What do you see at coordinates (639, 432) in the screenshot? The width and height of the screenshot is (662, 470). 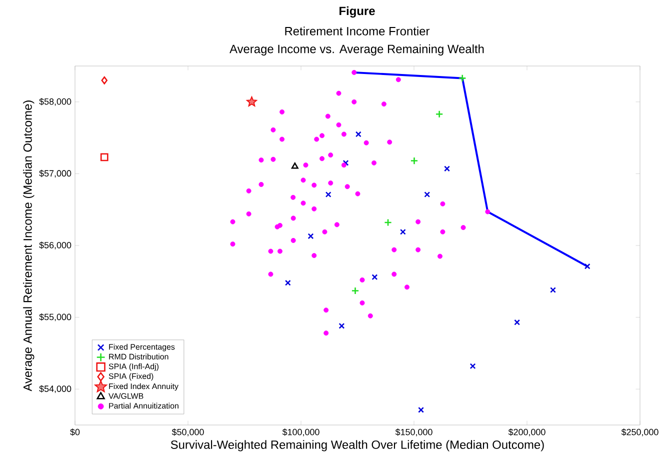 I see `x-tick-label: $250,000` at bounding box center [639, 432].